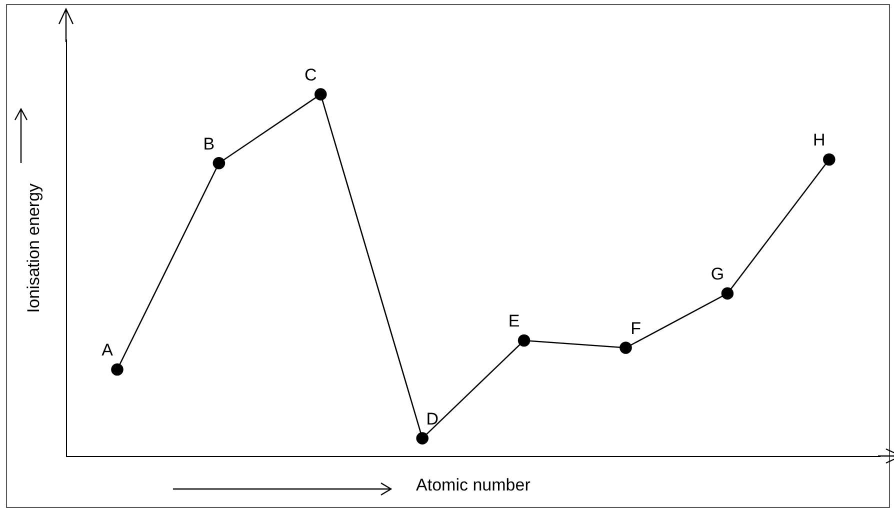 The width and height of the screenshot is (894, 512). I want to click on annotation: A, so click(108, 350).